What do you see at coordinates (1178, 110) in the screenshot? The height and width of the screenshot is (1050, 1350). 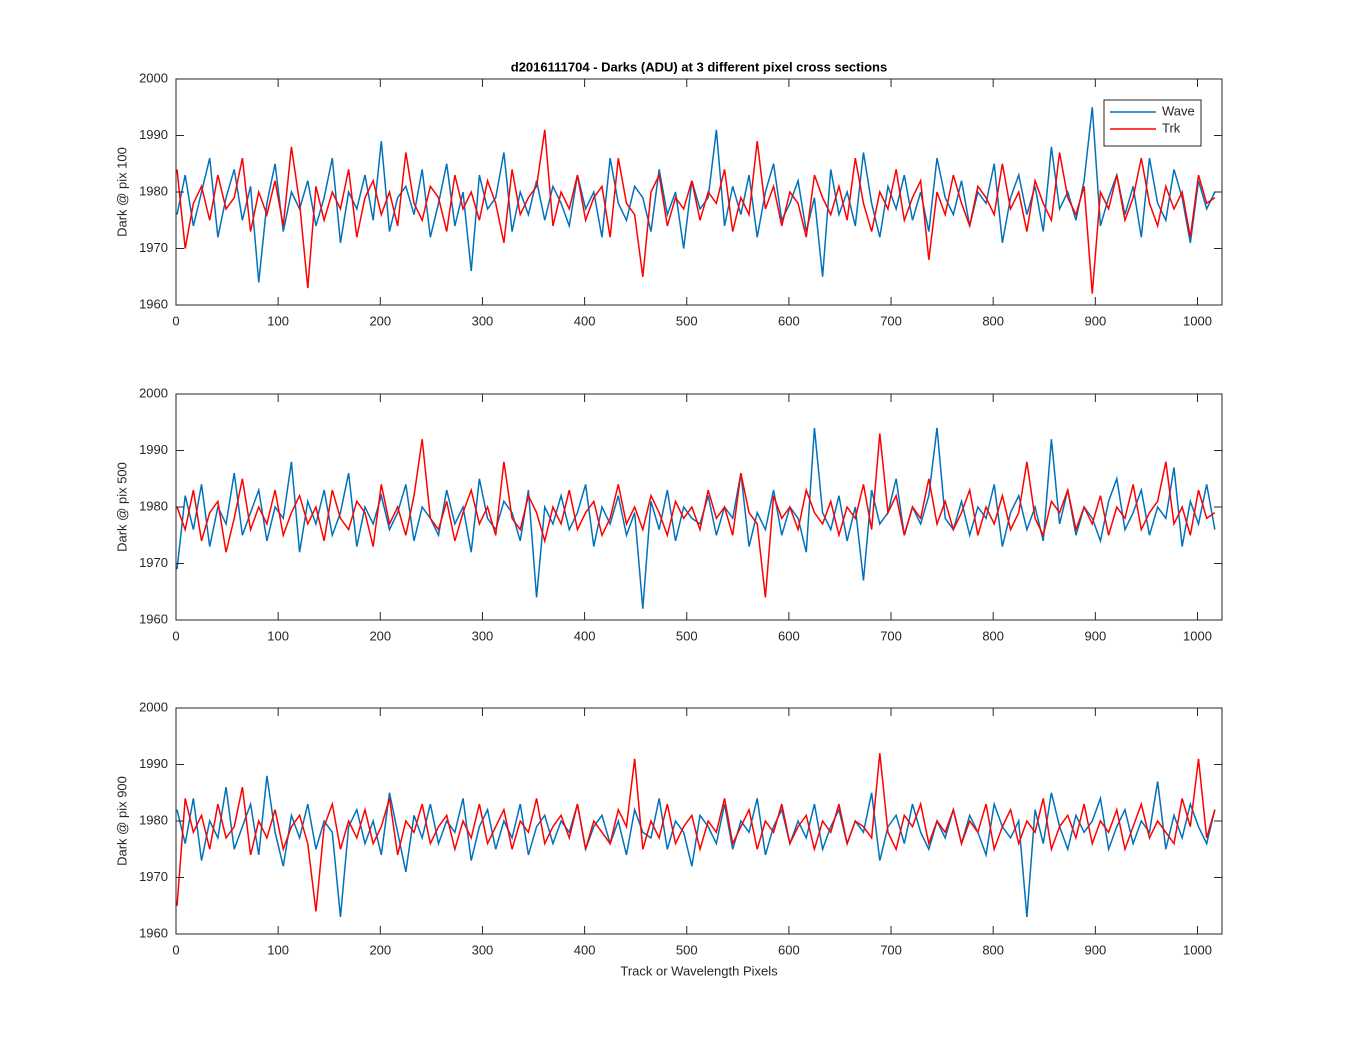 I see `legend-label: Wave` at bounding box center [1178, 110].